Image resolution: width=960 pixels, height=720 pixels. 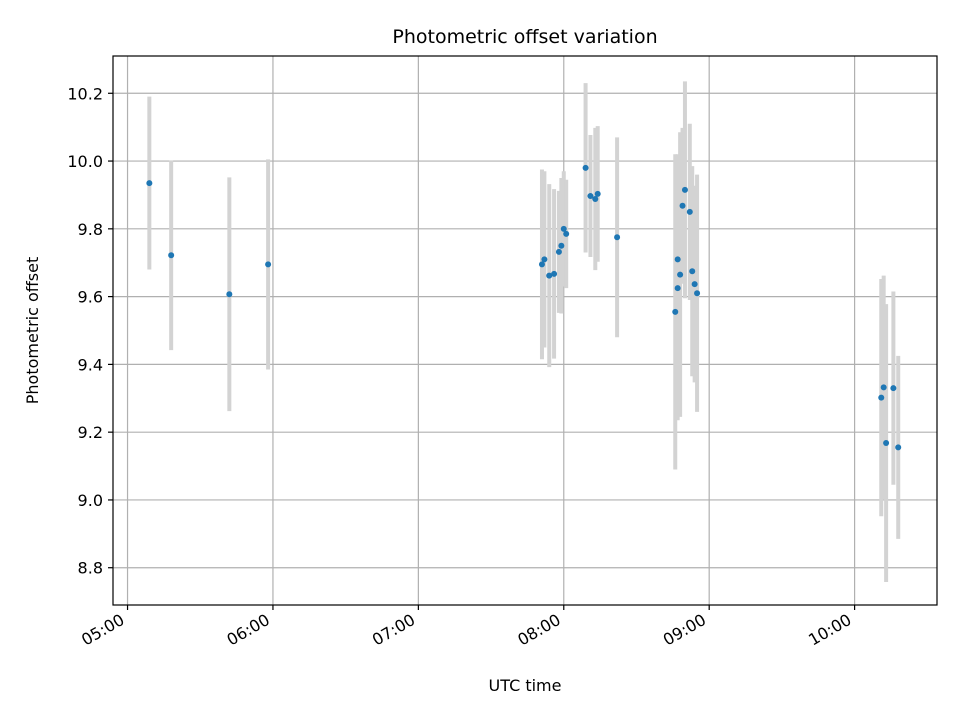 What do you see at coordinates (524, 37) in the screenshot?
I see `chart-title: Photometric offset variation` at bounding box center [524, 37].